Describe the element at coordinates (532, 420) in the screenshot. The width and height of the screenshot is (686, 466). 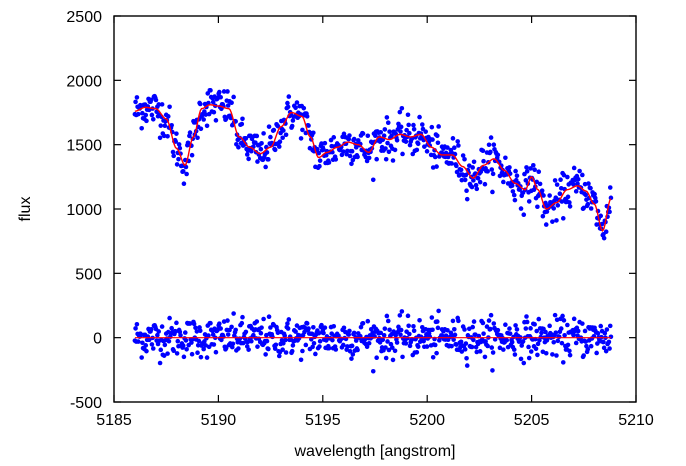
I see `x-tick-label: 5205` at that location.